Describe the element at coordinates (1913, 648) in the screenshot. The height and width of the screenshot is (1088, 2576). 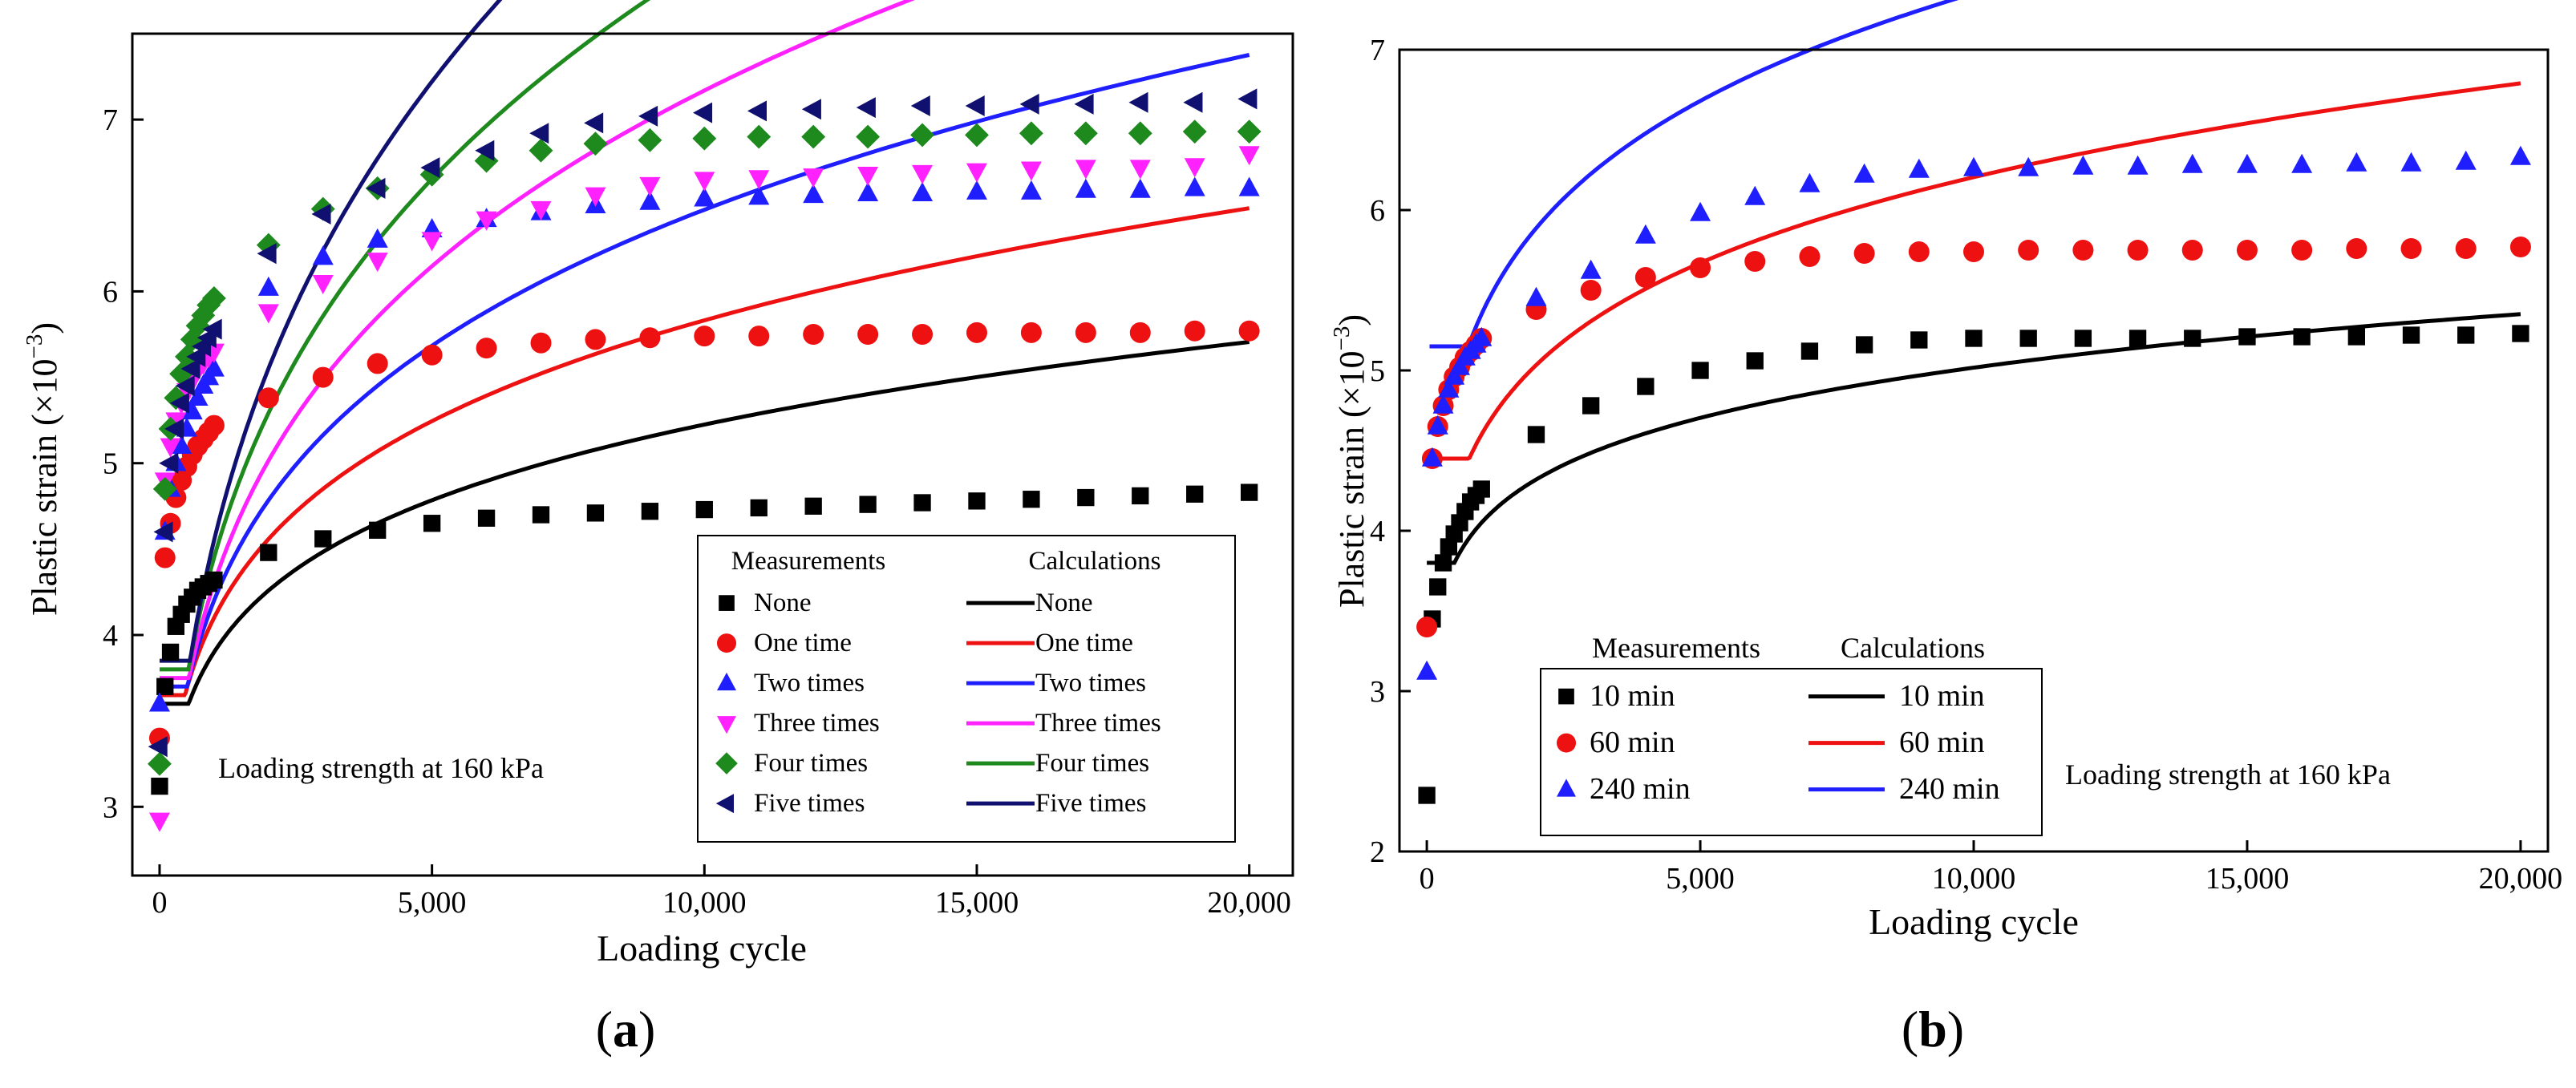
I see `legend-header-calculations-b: Calculations` at that location.